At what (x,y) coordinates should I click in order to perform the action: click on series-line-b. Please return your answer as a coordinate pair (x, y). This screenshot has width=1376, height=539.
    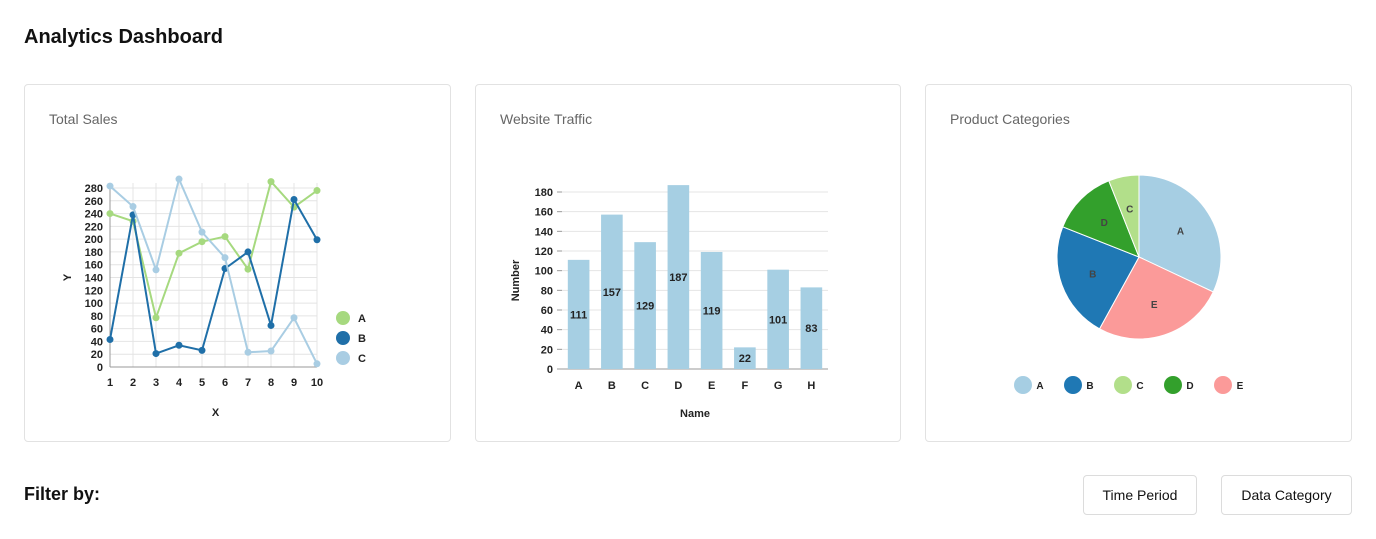
    Looking at the image, I should click on (213, 275).